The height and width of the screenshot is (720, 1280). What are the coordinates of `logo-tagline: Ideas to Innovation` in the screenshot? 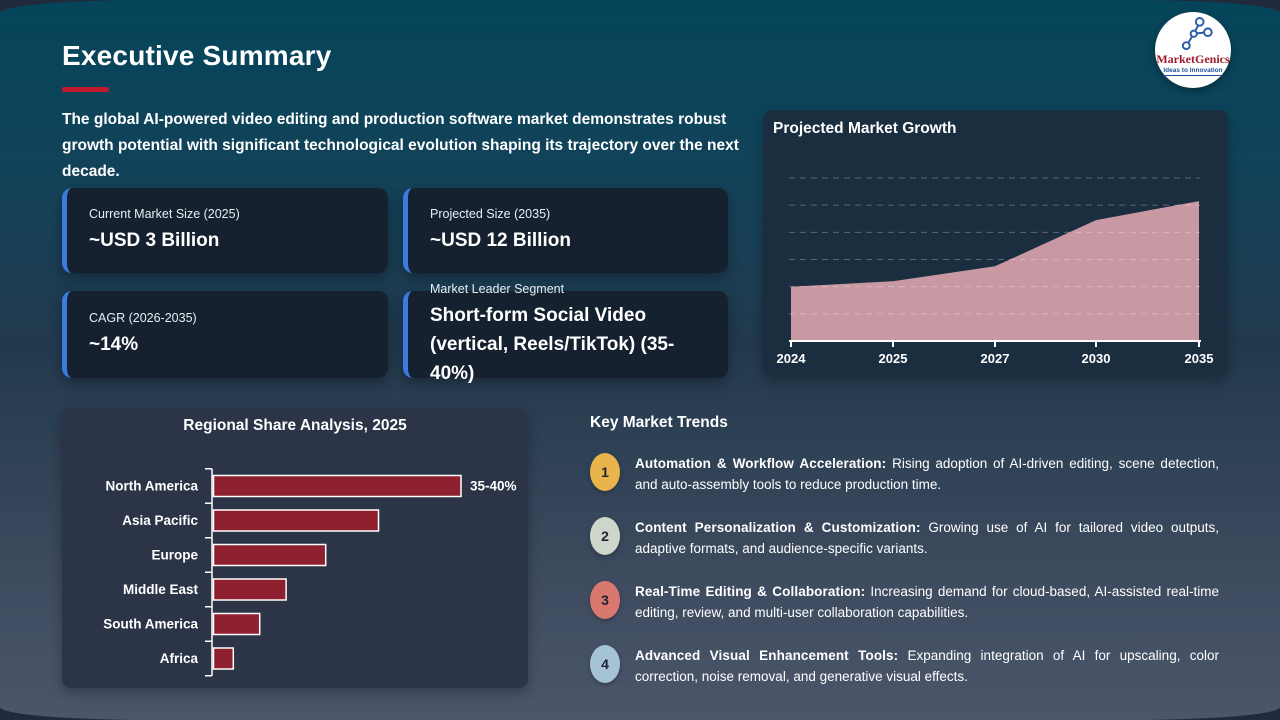 It's located at (1193, 71).